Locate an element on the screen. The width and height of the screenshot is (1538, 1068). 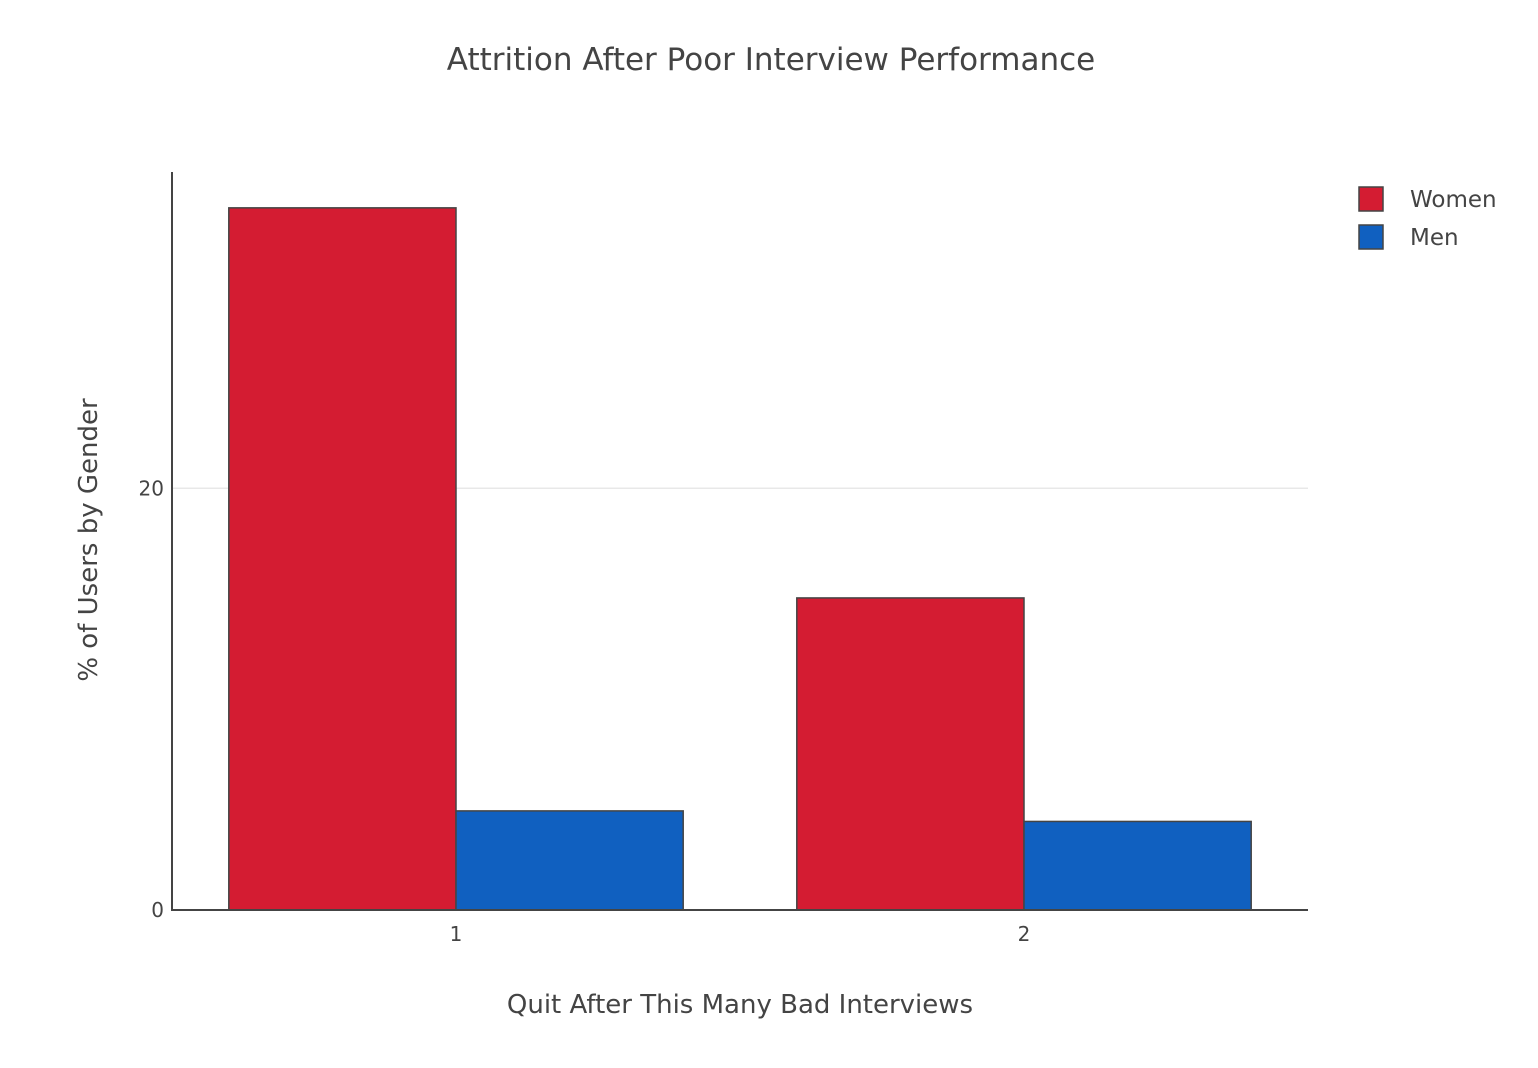
y-tick-label: 20 is located at coordinates (151, 488).